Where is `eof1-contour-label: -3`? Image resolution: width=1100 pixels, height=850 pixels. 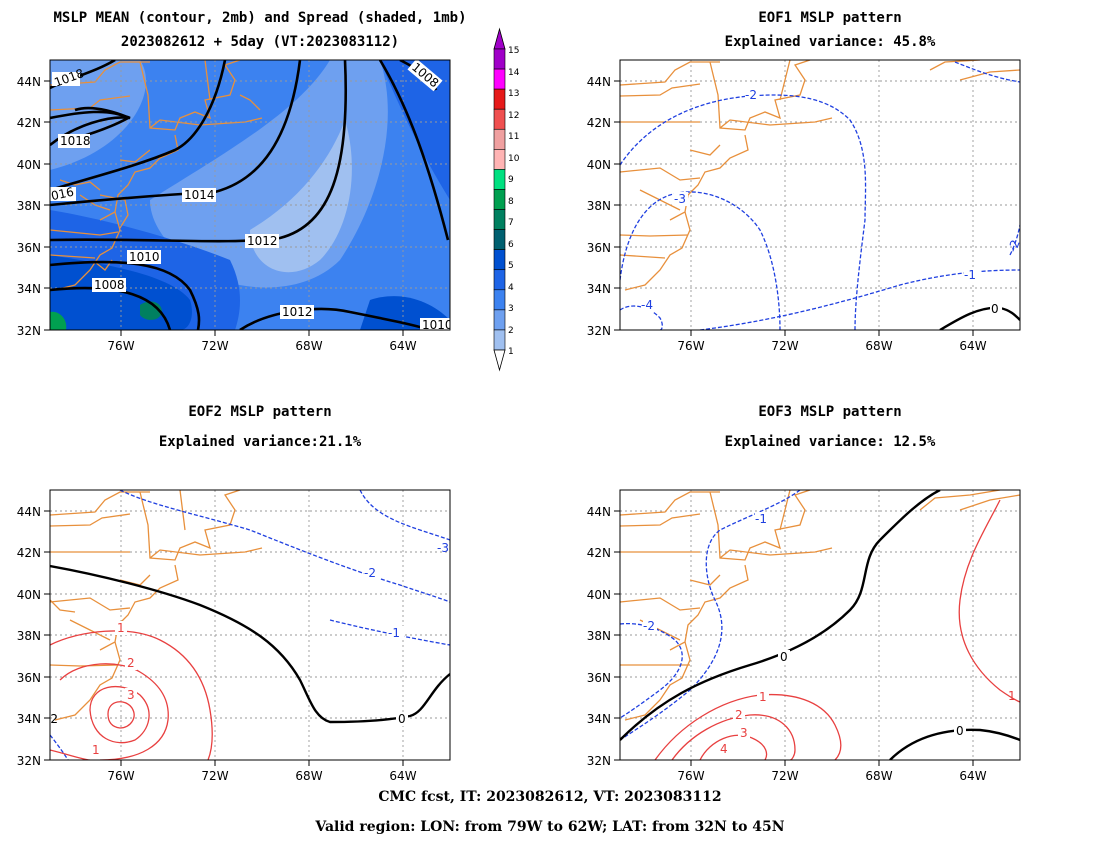
eof1-contour-label: -3 is located at coordinates (680, 199).